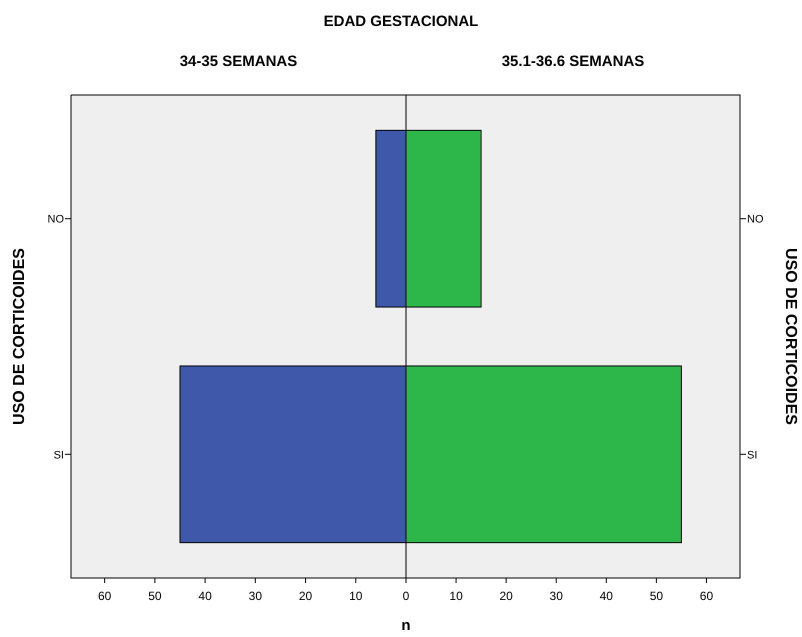 This screenshot has width=802, height=637. What do you see at coordinates (406, 596) in the screenshot?
I see `x-tick-label: 0` at bounding box center [406, 596].